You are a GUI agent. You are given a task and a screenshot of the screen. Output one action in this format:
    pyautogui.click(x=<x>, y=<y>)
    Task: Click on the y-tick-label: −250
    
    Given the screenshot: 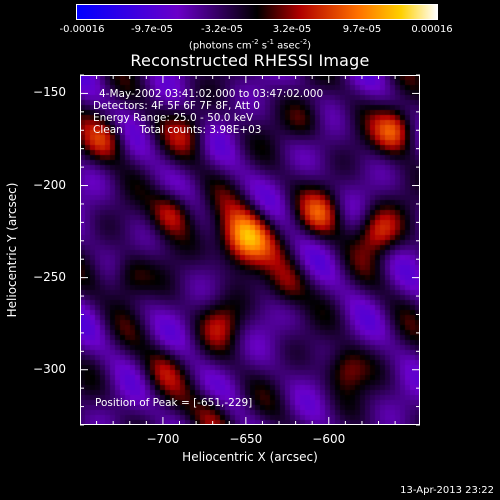 What is the action you would take?
    pyautogui.click(x=49, y=276)
    